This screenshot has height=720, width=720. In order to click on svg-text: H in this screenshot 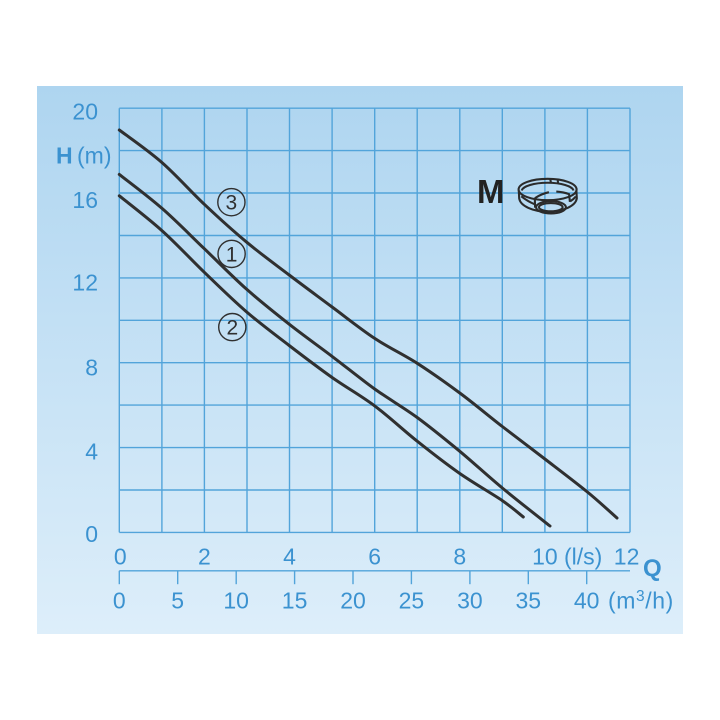, I will do `click(64, 156)`.